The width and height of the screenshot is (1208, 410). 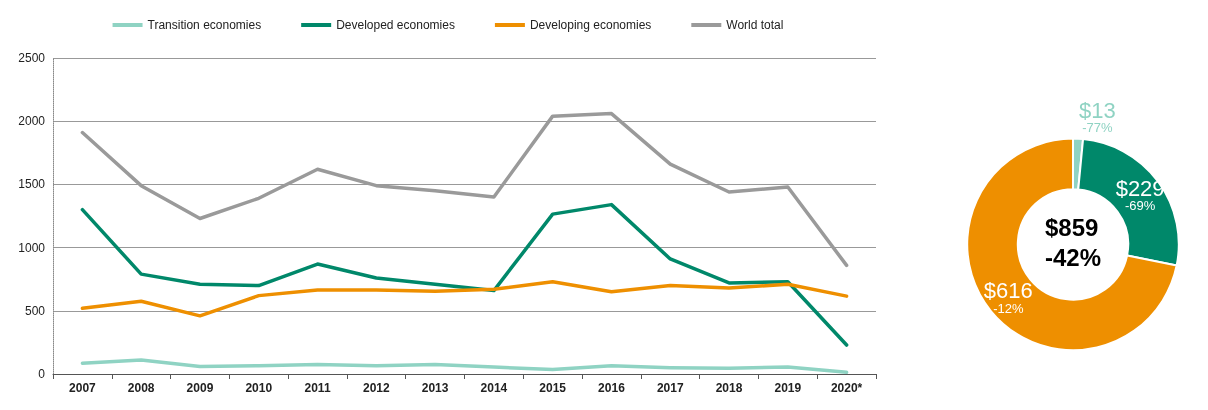 What do you see at coordinates (42, 374) in the screenshot?
I see `y-tick-label: 0` at bounding box center [42, 374].